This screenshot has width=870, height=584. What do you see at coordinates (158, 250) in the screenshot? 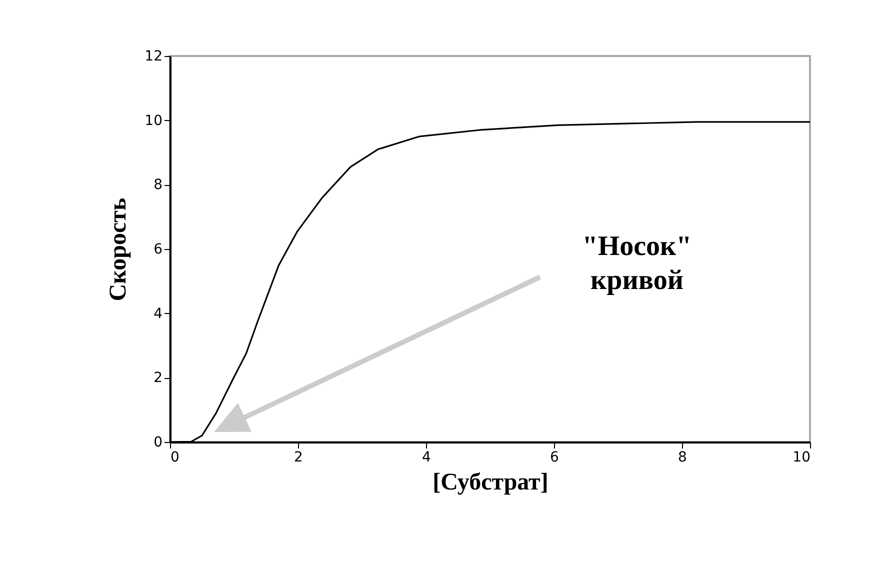
I see `y-tick-label: 6` at bounding box center [158, 250].